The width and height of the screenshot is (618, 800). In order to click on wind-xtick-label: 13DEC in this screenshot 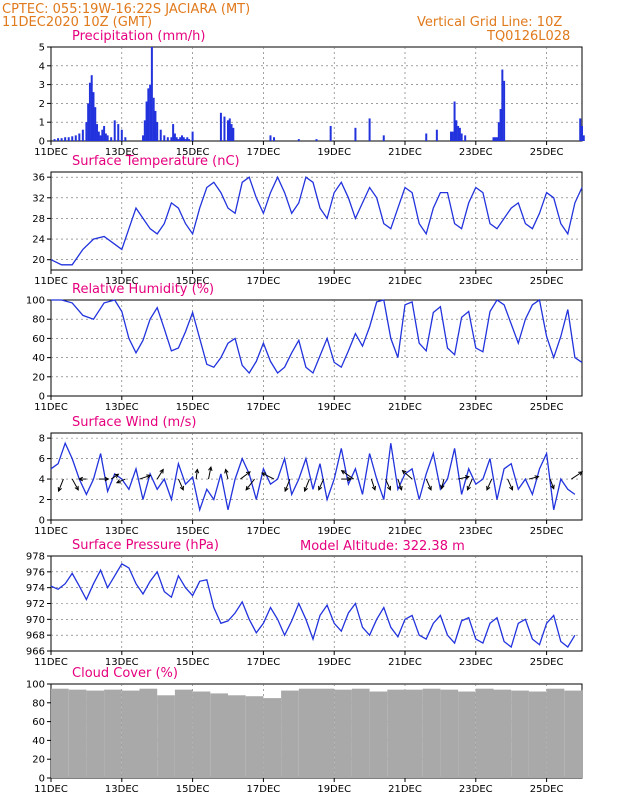, I will do `click(122, 531)`.